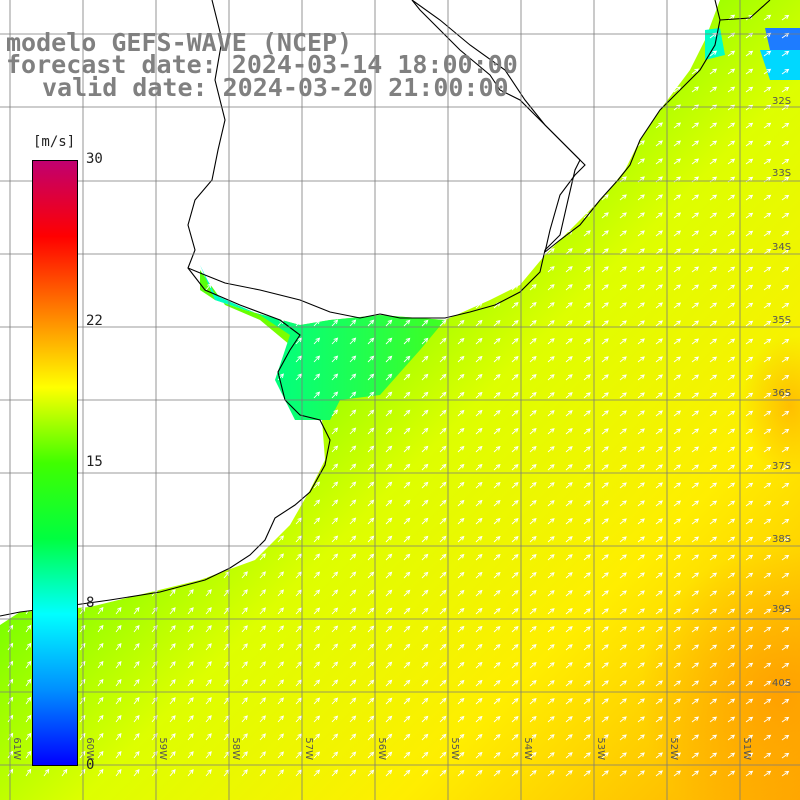 Image resolution: width=800 pixels, height=800 pixels. I want to click on colorbar-tick-label: 0, so click(90, 765).